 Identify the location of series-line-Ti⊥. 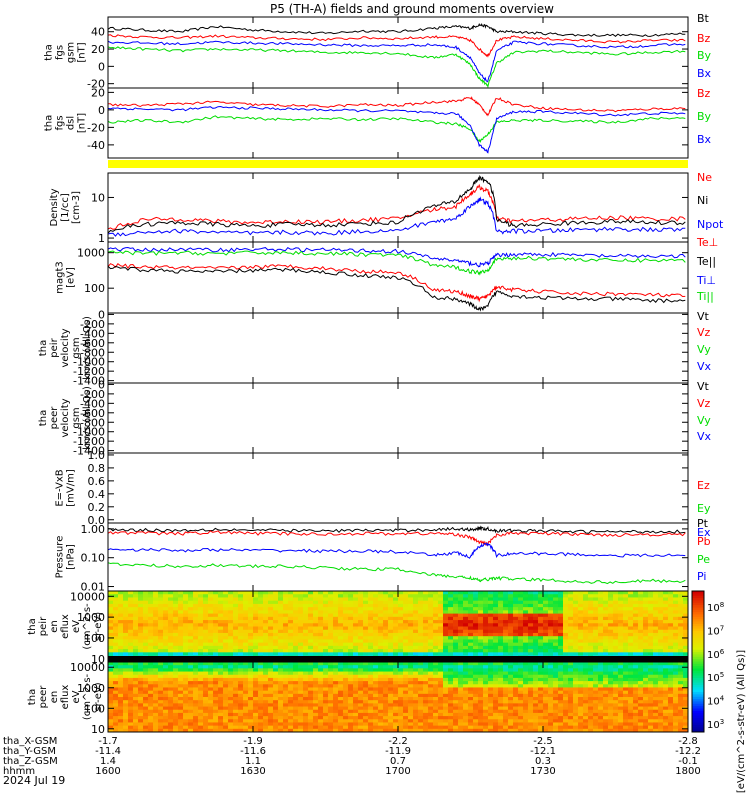
(396, 257).